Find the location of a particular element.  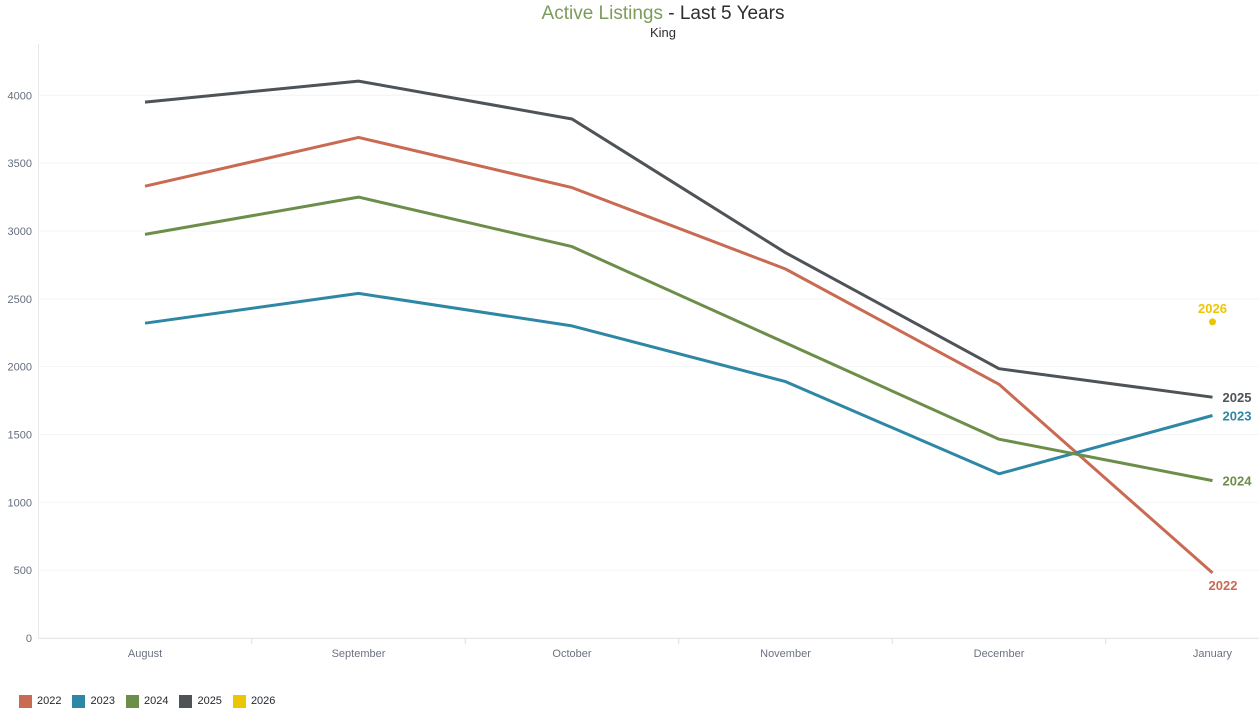

y-axis-tick-label: 2000 is located at coordinates (20, 368).